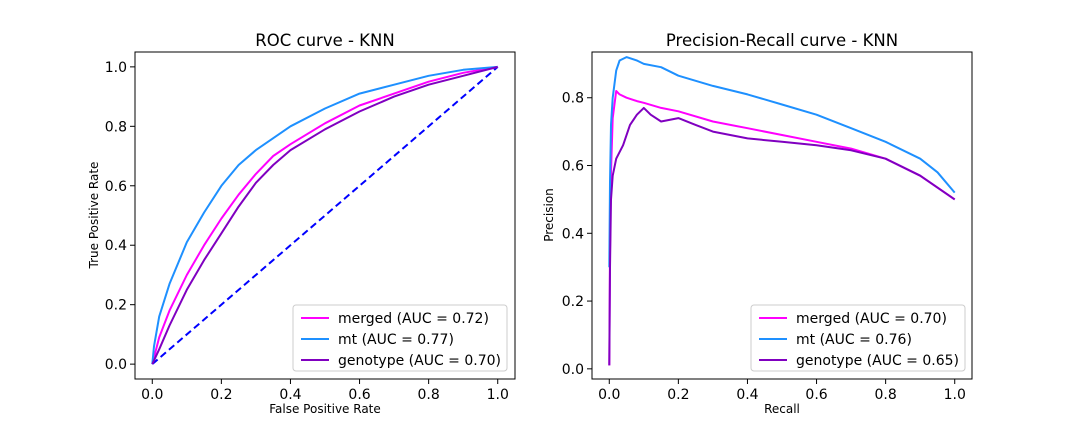  What do you see at coordinates (290, 395) in the screenshot?
I see `roc-x-tick-label: 0.4` at bounding box center [290, 395].